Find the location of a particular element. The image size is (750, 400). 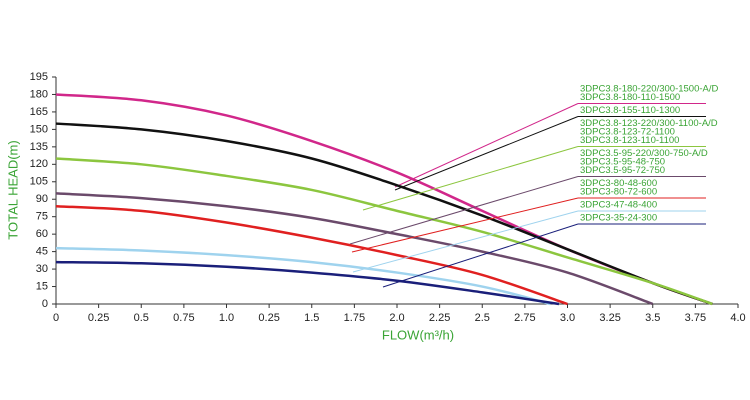

x-tick-label: 2.5 is located at coordinates (482, 318).